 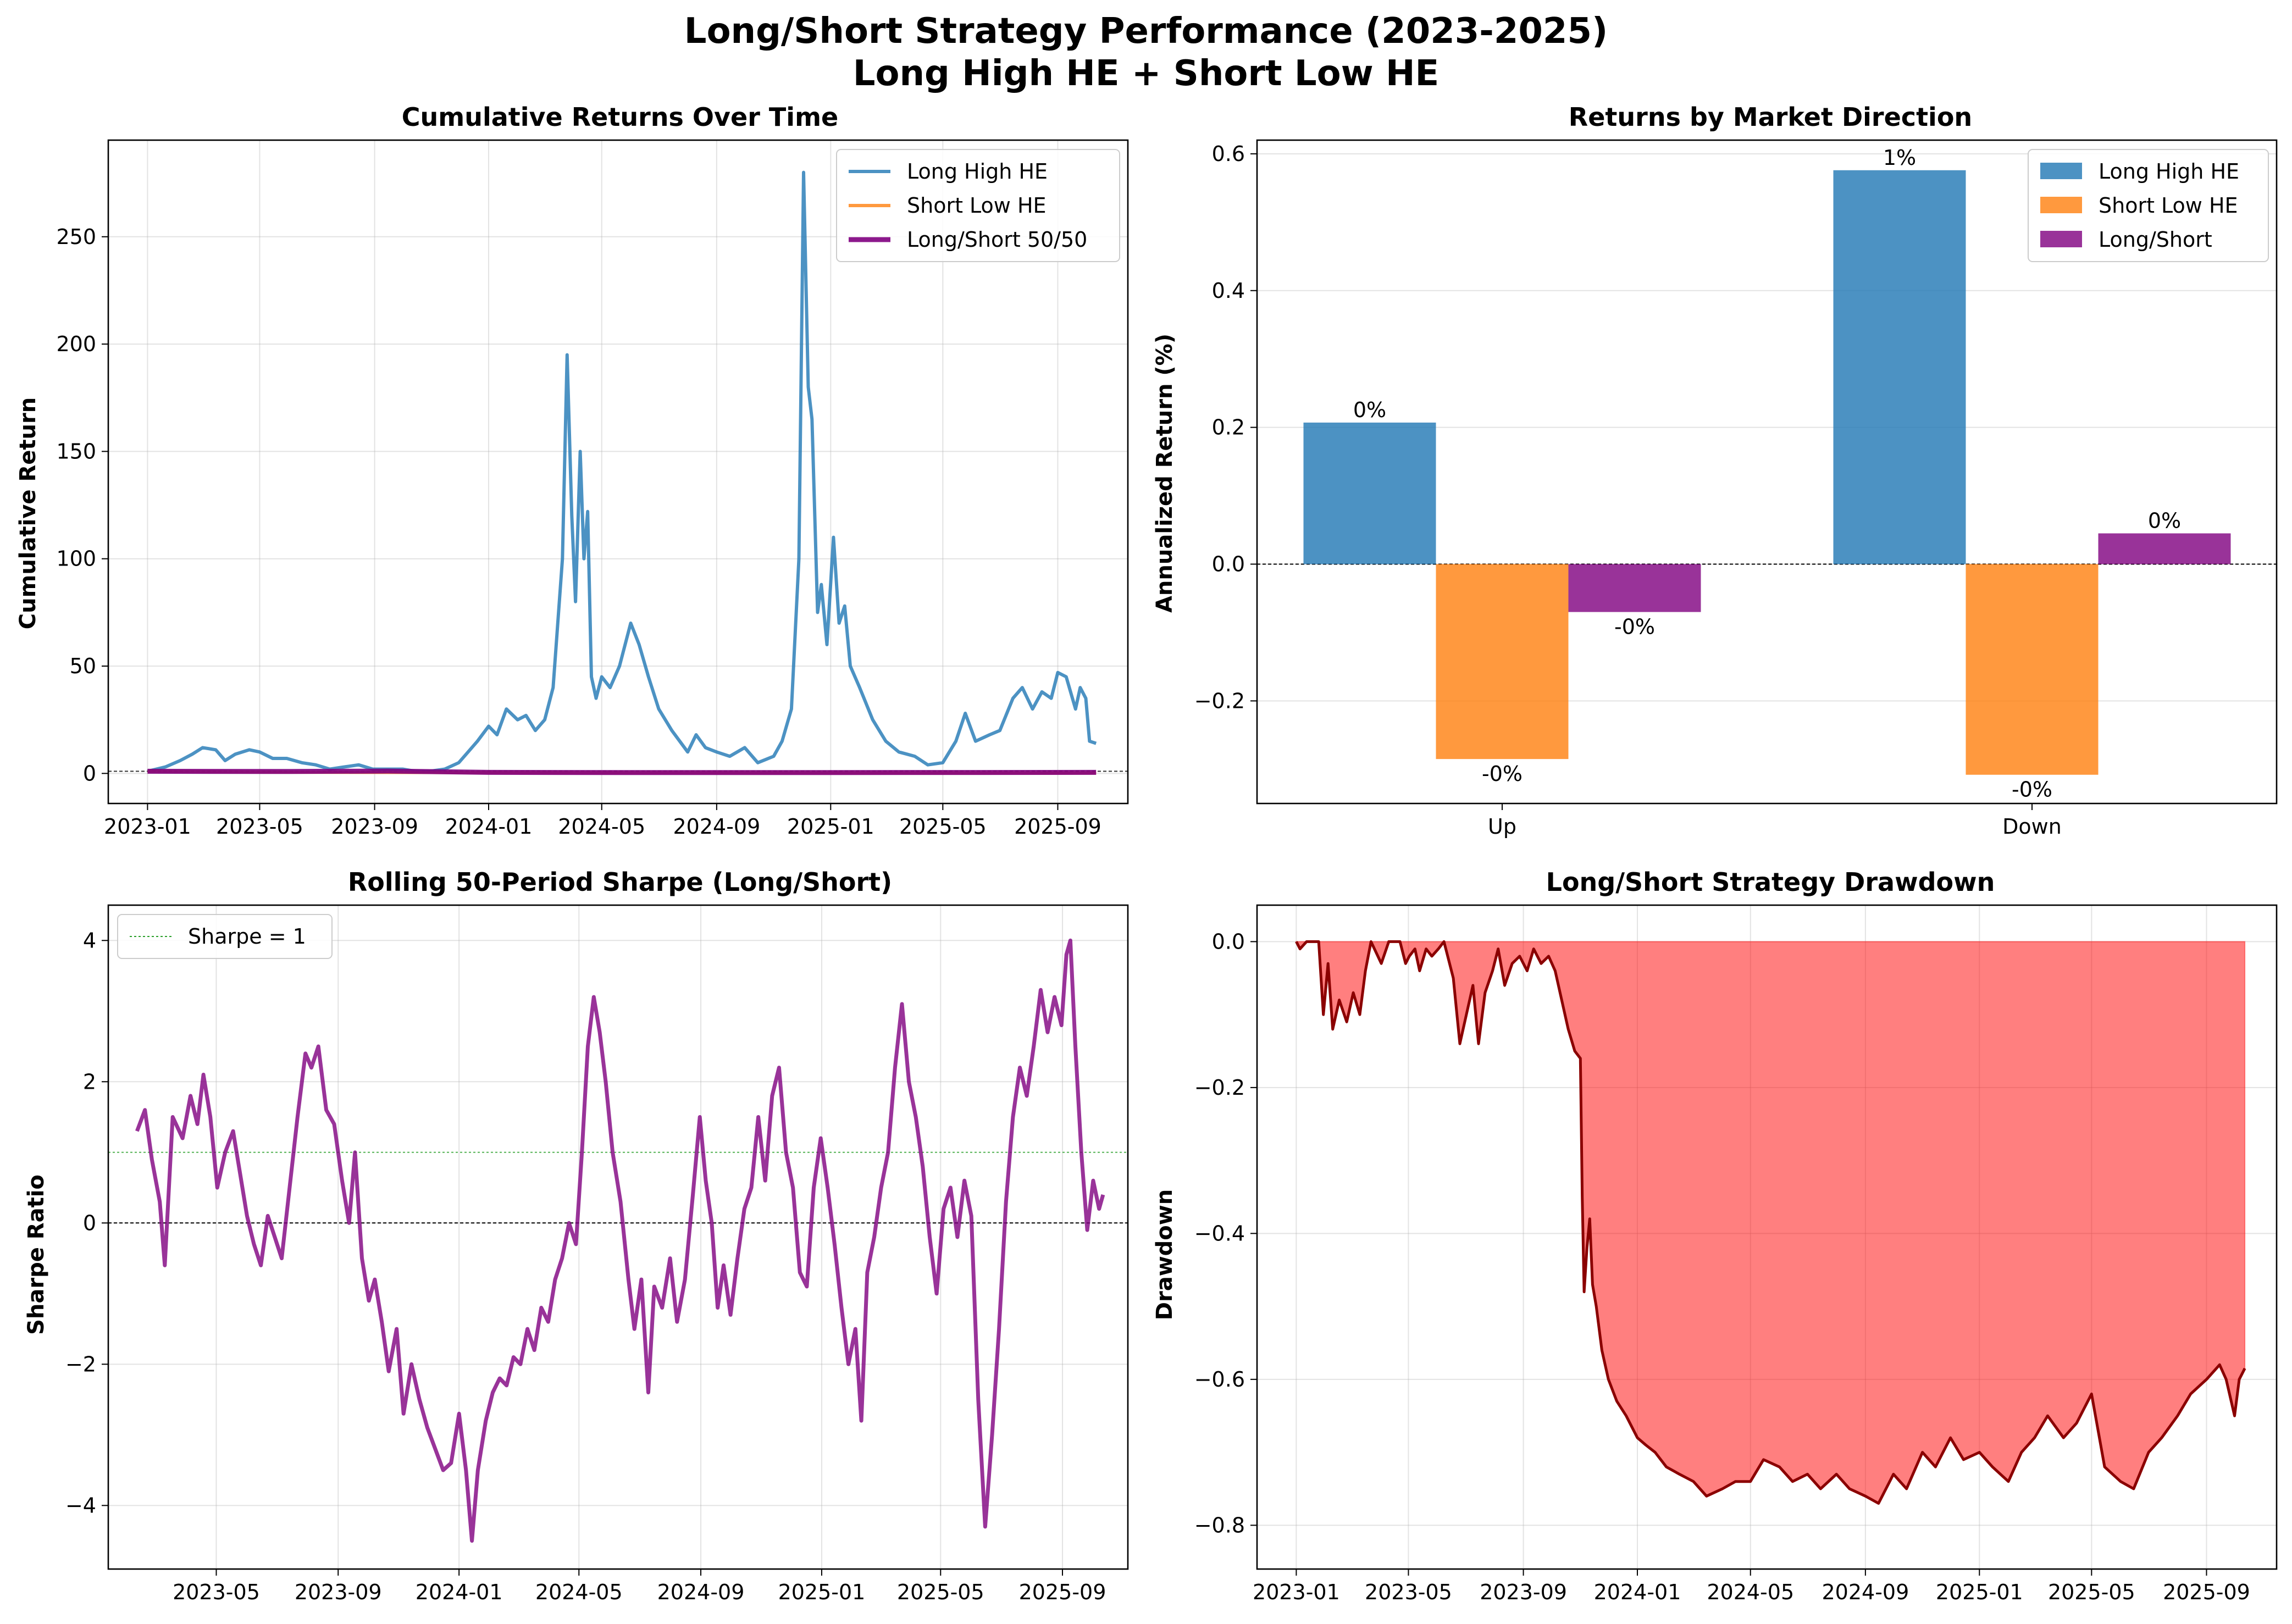 I want to click on panel-title: Long/Short Strategy Drawdown, so click(x=1770, y=882).